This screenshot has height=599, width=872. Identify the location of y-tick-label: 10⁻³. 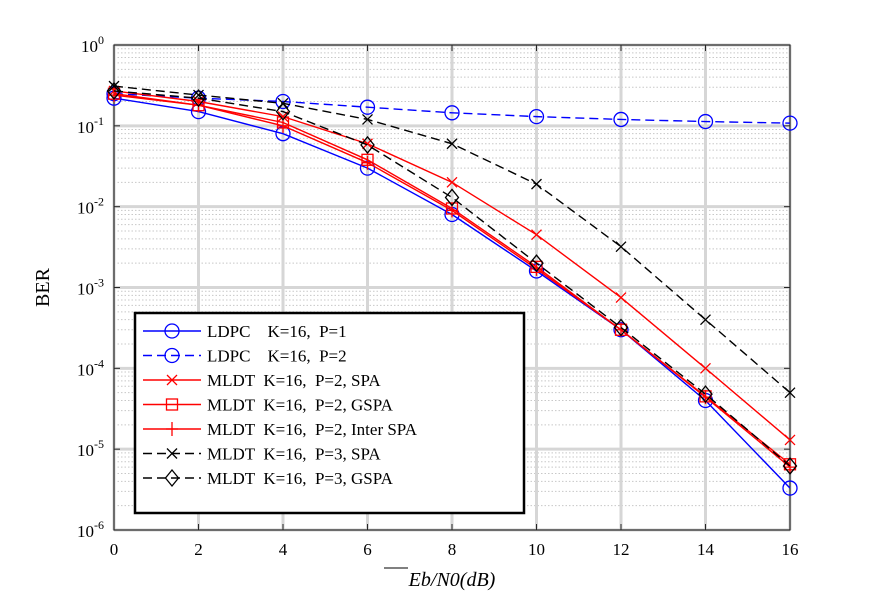
(90, 287).